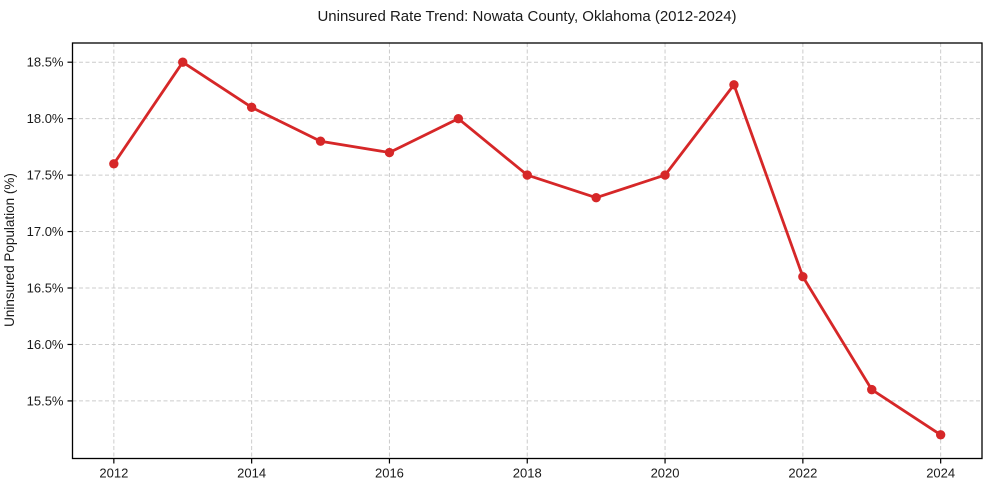  What do you see at coordinates (45, 118) in the screenshot?
I see `y-tick-label: 18.0%` at bounding box center [45, 118].